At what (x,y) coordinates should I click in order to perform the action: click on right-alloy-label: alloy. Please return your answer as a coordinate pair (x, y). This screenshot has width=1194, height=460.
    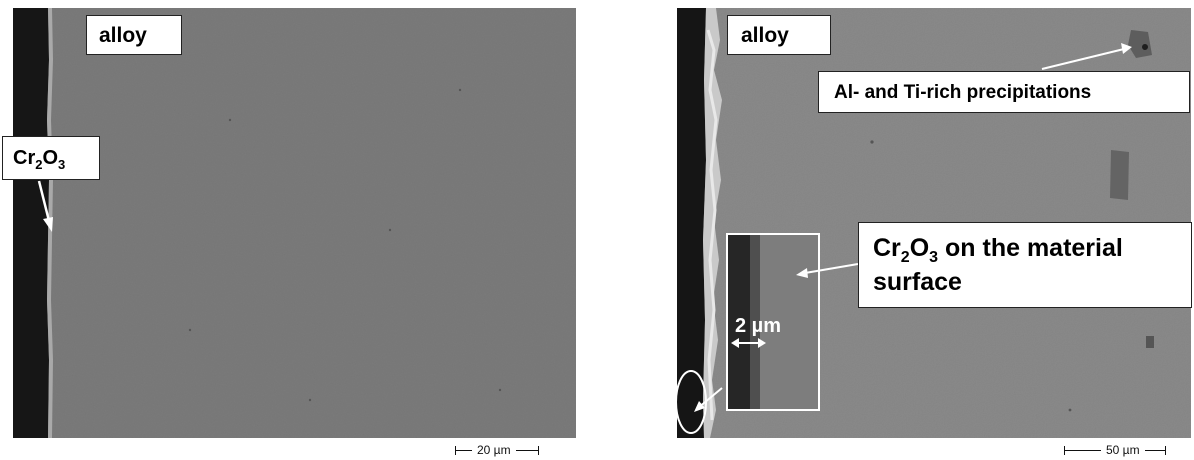
    Looking at the image, I should click on (779, 35).